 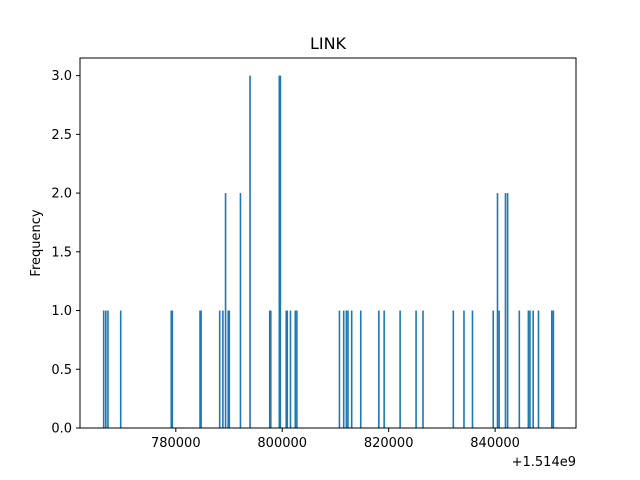 I want to click on y-axis: 0.0 0.5 1.0 1.5 2.0 2.5 3.0, so click(x=65, y=253).